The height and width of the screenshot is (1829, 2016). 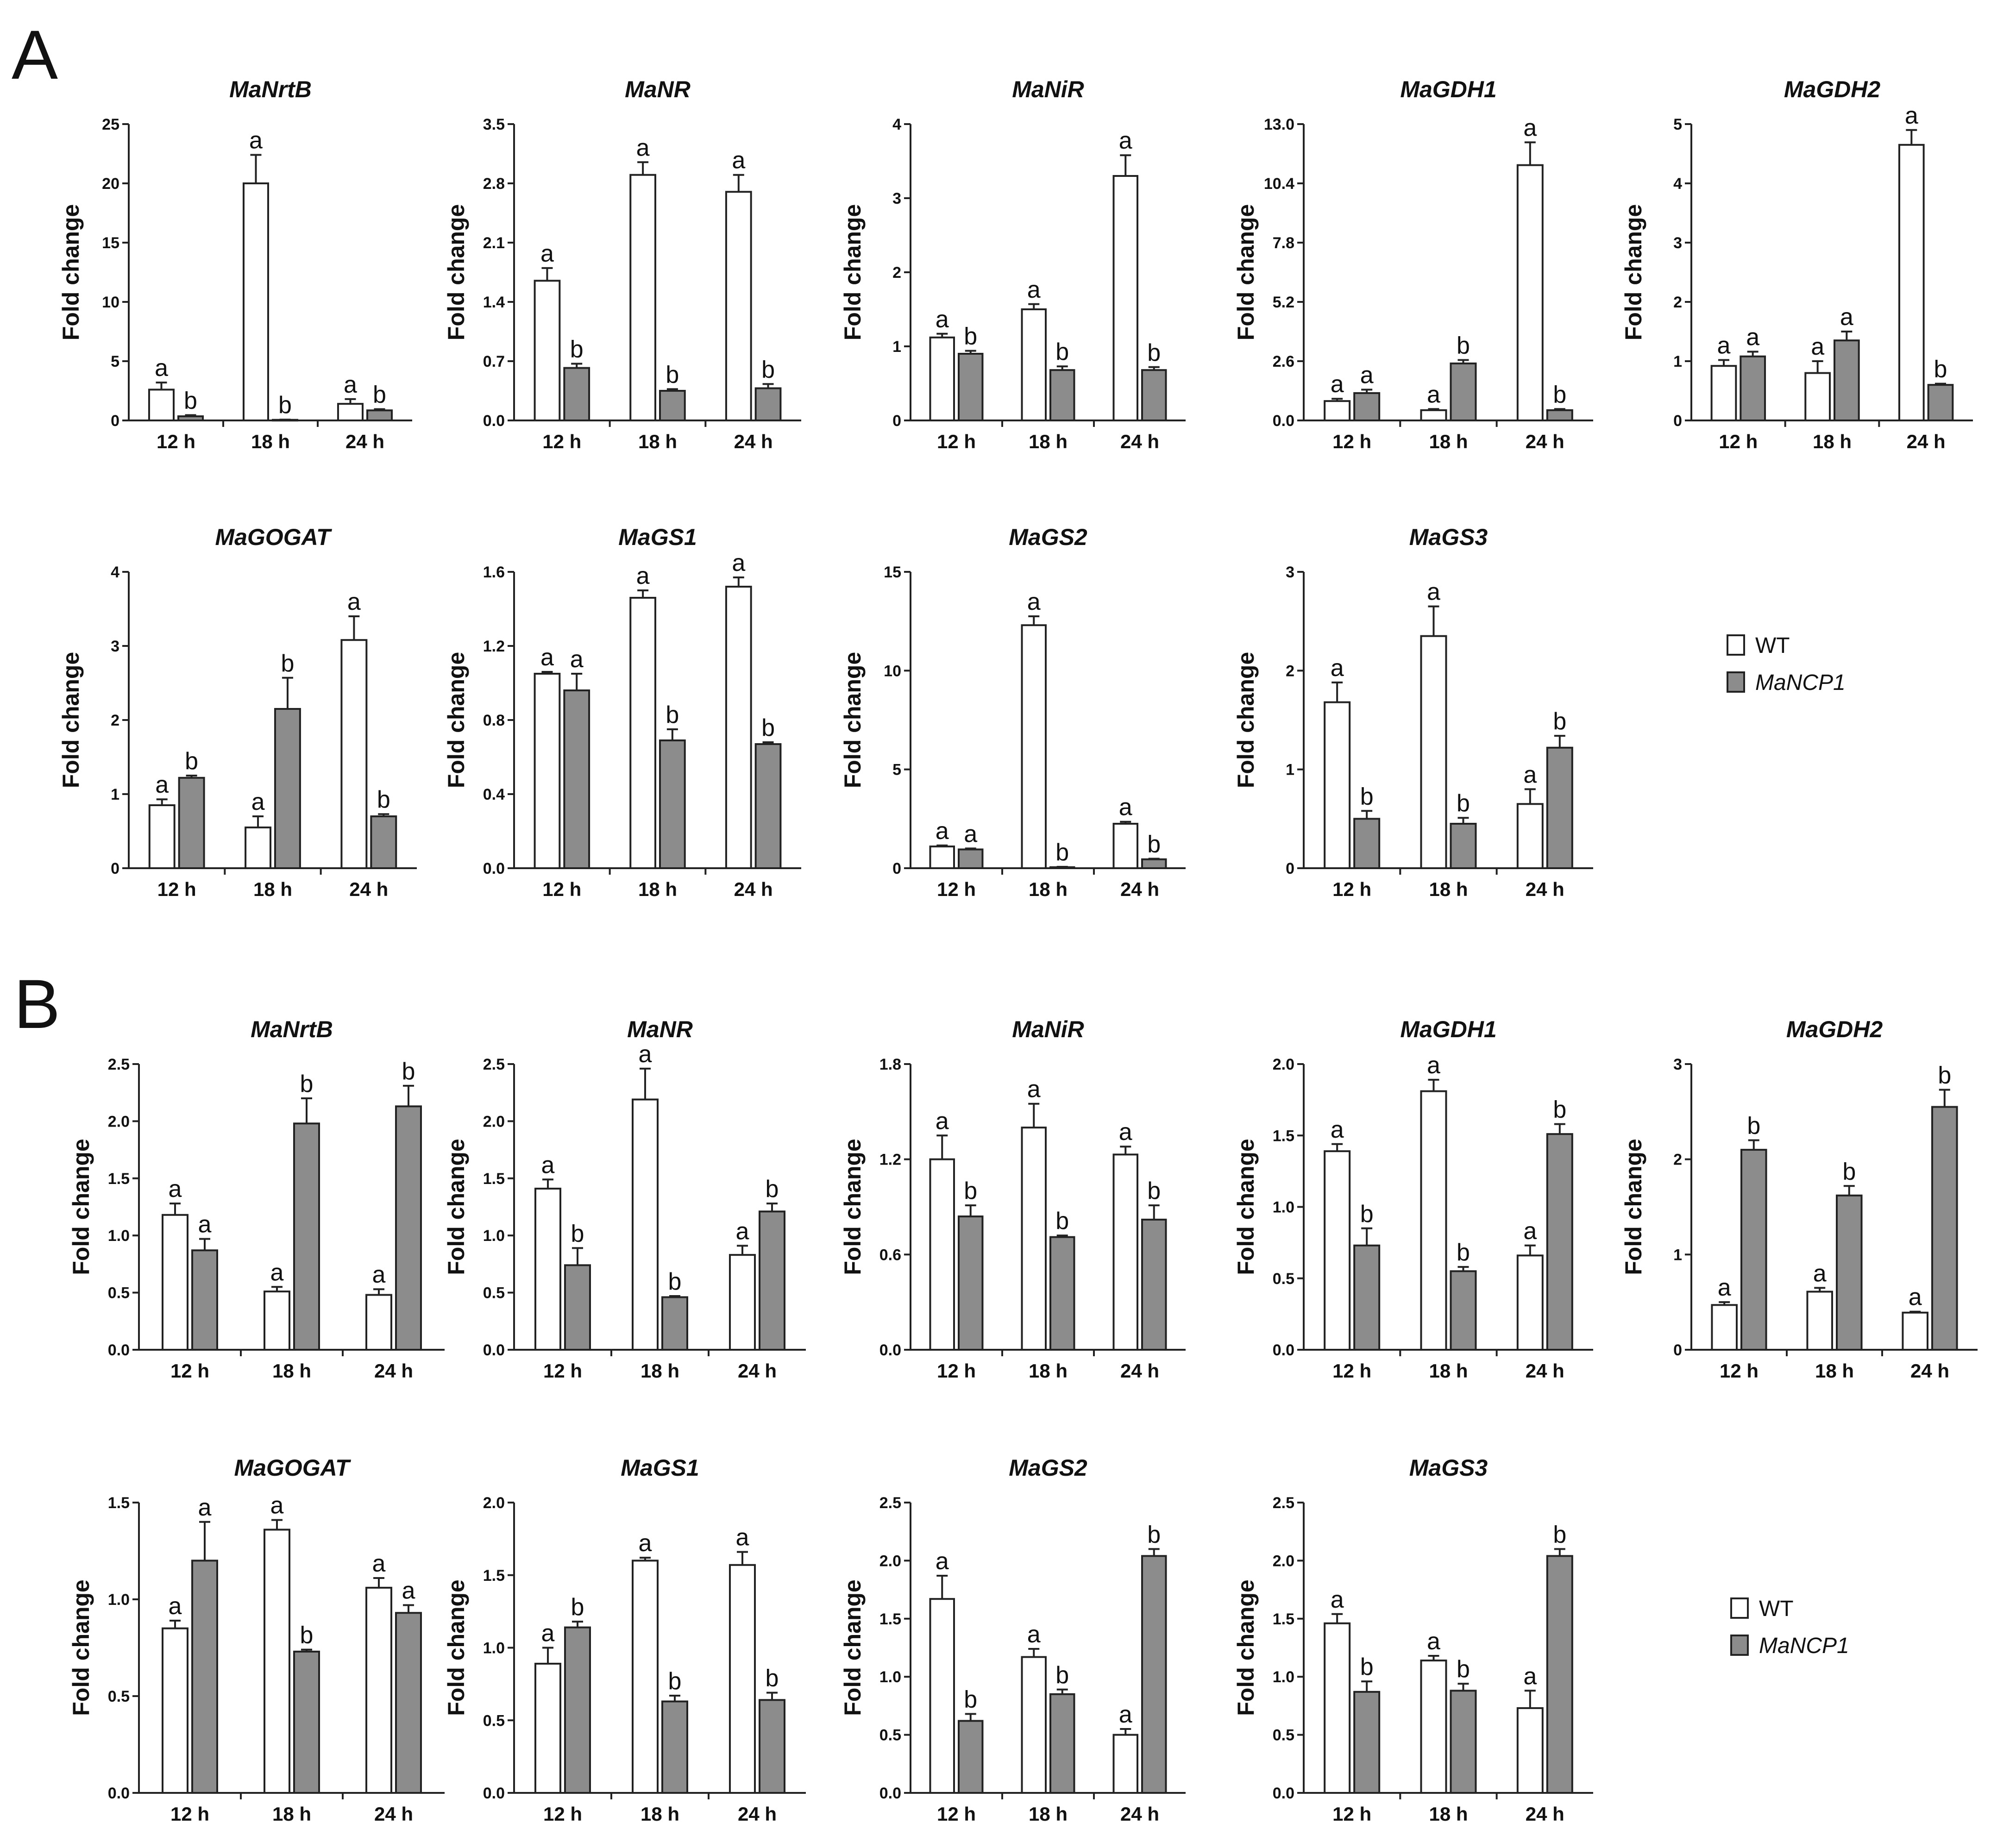 What do you see at coordinates (110, 243) in the screenshot?
I see `y-tick-label: 15` at bounding box center [110, 243].